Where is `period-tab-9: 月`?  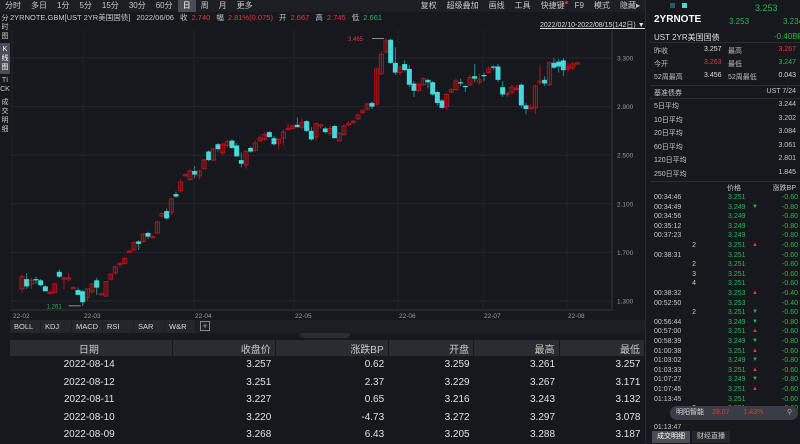 period-tab-9: 月 is located at coordinates (222, 5).